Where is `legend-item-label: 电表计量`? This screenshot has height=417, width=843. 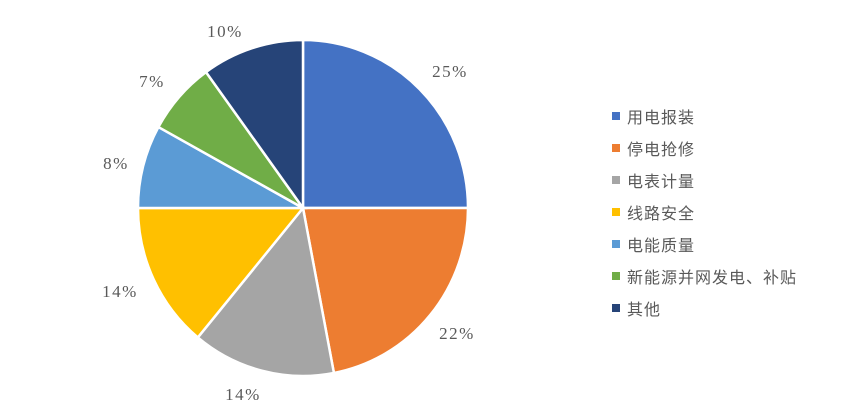 legend-item-label: 电表计量 is located at coordinates (661, 182).